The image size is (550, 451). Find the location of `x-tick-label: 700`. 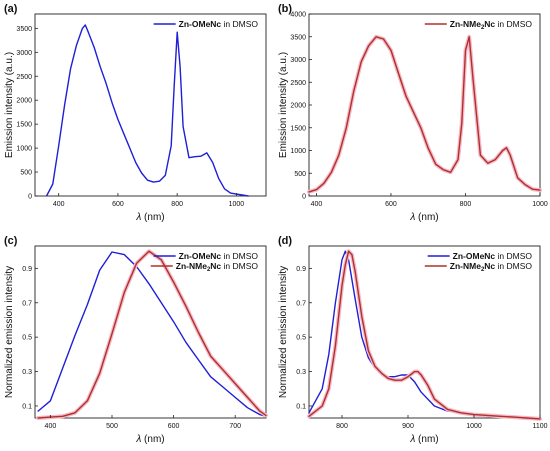

x-tick-label: 700 is located at coordinates (235, 426).